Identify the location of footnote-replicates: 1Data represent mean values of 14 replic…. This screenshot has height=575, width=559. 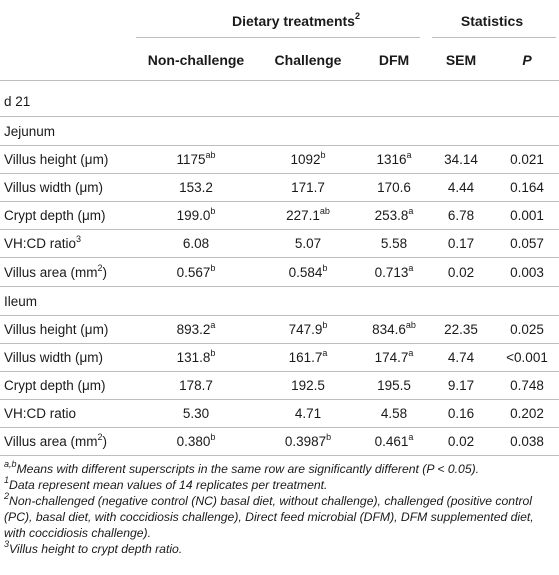
(166, 483).